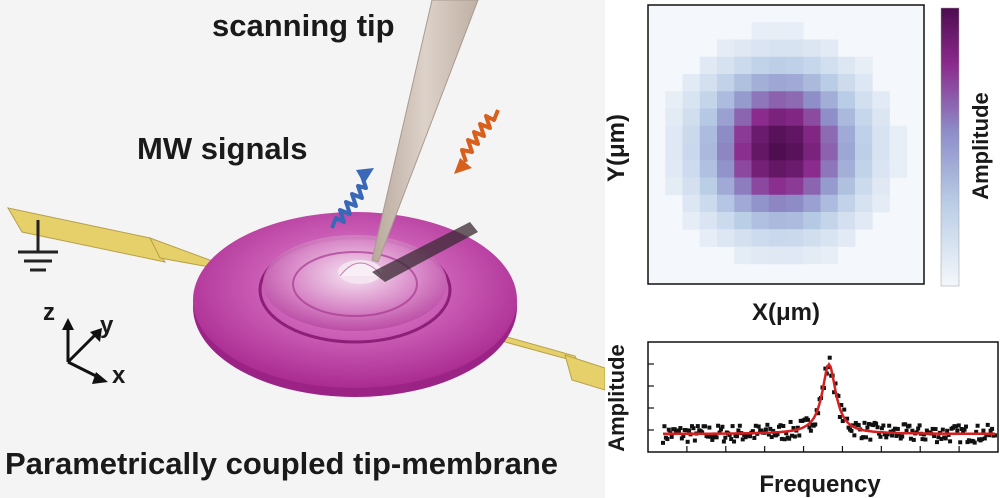 The height and width of the screenshot is (498, 1000). Describe the element at coordinates (352, 198) in the screenshot. I see `mw-signal-blue-icon` at that location.